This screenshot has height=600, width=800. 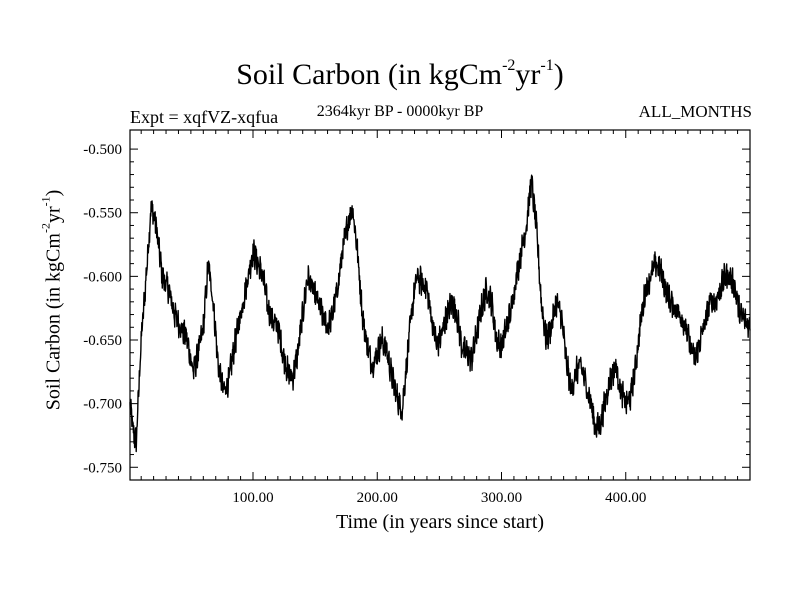 I want to click on x-tick-label: 100.00, so click(x=252, y=498).